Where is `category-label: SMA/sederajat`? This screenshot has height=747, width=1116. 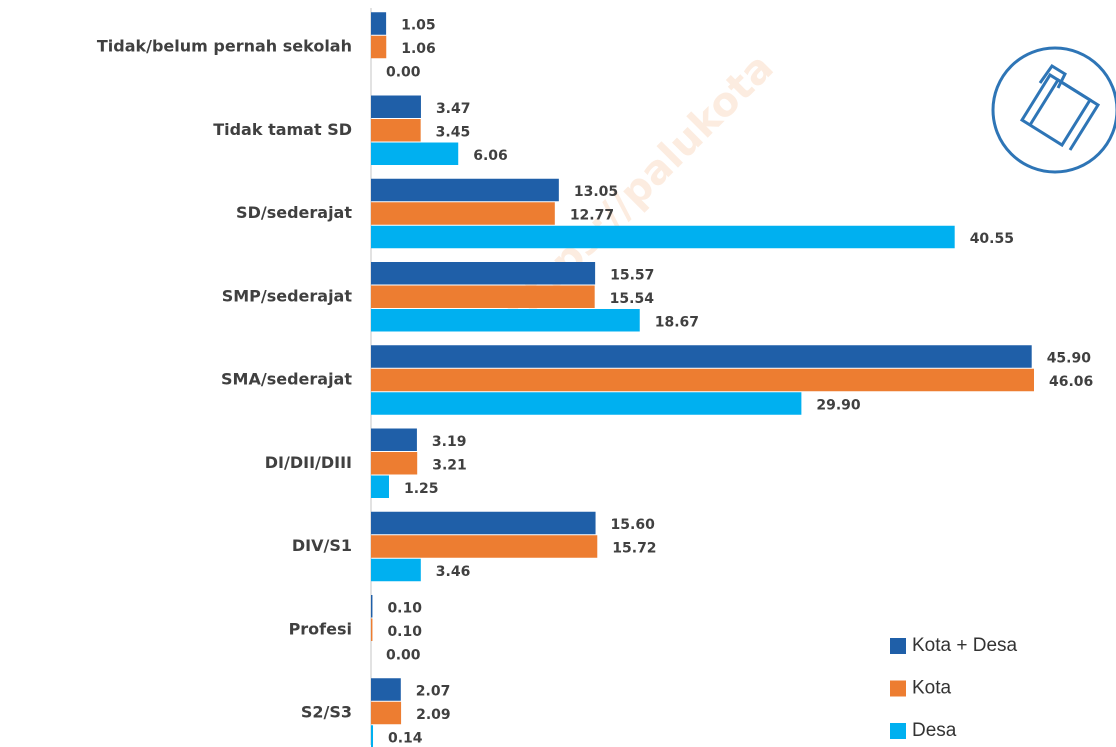 category-label: SMA/sederajat is located at coordinates (286, 379).